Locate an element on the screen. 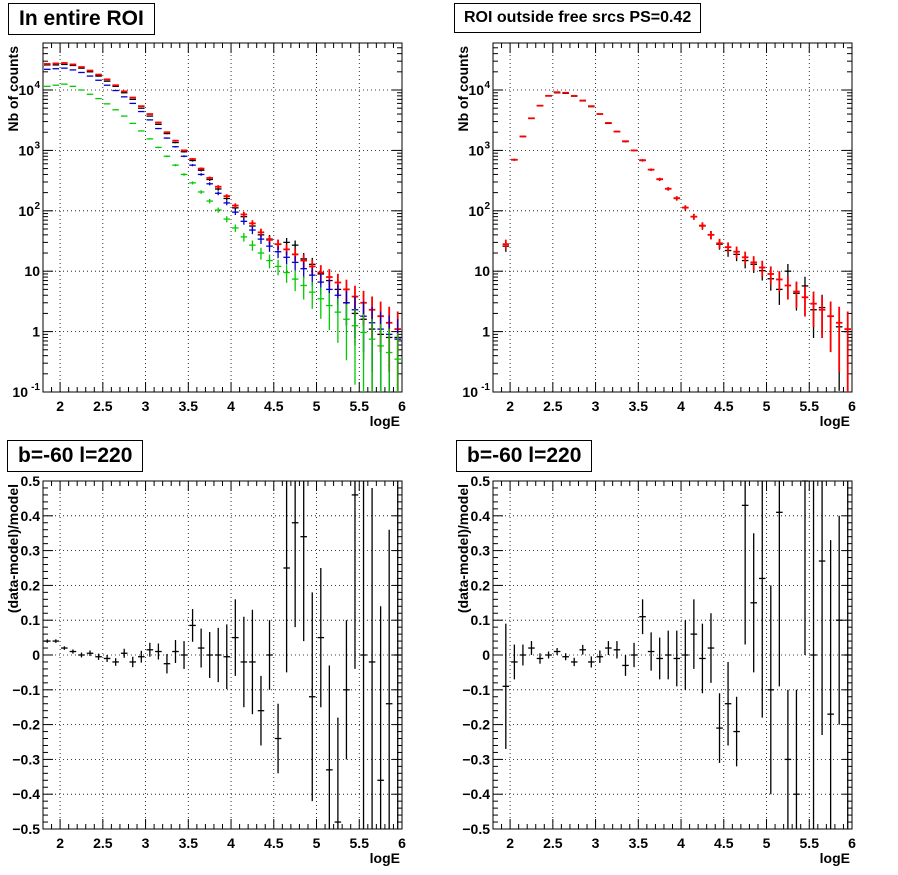 The image size is (898, 875). chart-title: ROI outside free srcs PS=0.42 is located at coordinates (578, 18).